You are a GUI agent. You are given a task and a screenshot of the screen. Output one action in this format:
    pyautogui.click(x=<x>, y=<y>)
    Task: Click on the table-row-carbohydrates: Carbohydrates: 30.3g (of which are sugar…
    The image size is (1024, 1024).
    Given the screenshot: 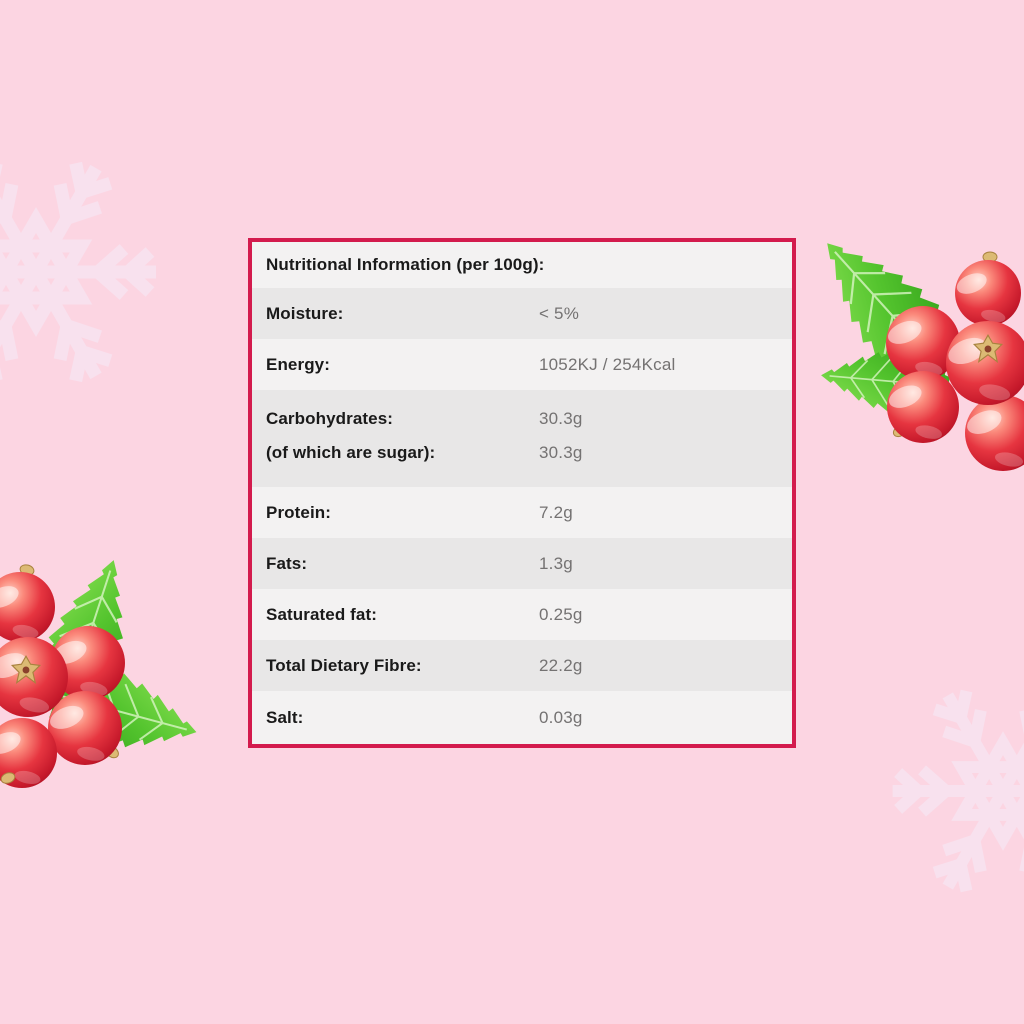 What is the action you would take?
    pyautogui.click(x=522, y=438)
    